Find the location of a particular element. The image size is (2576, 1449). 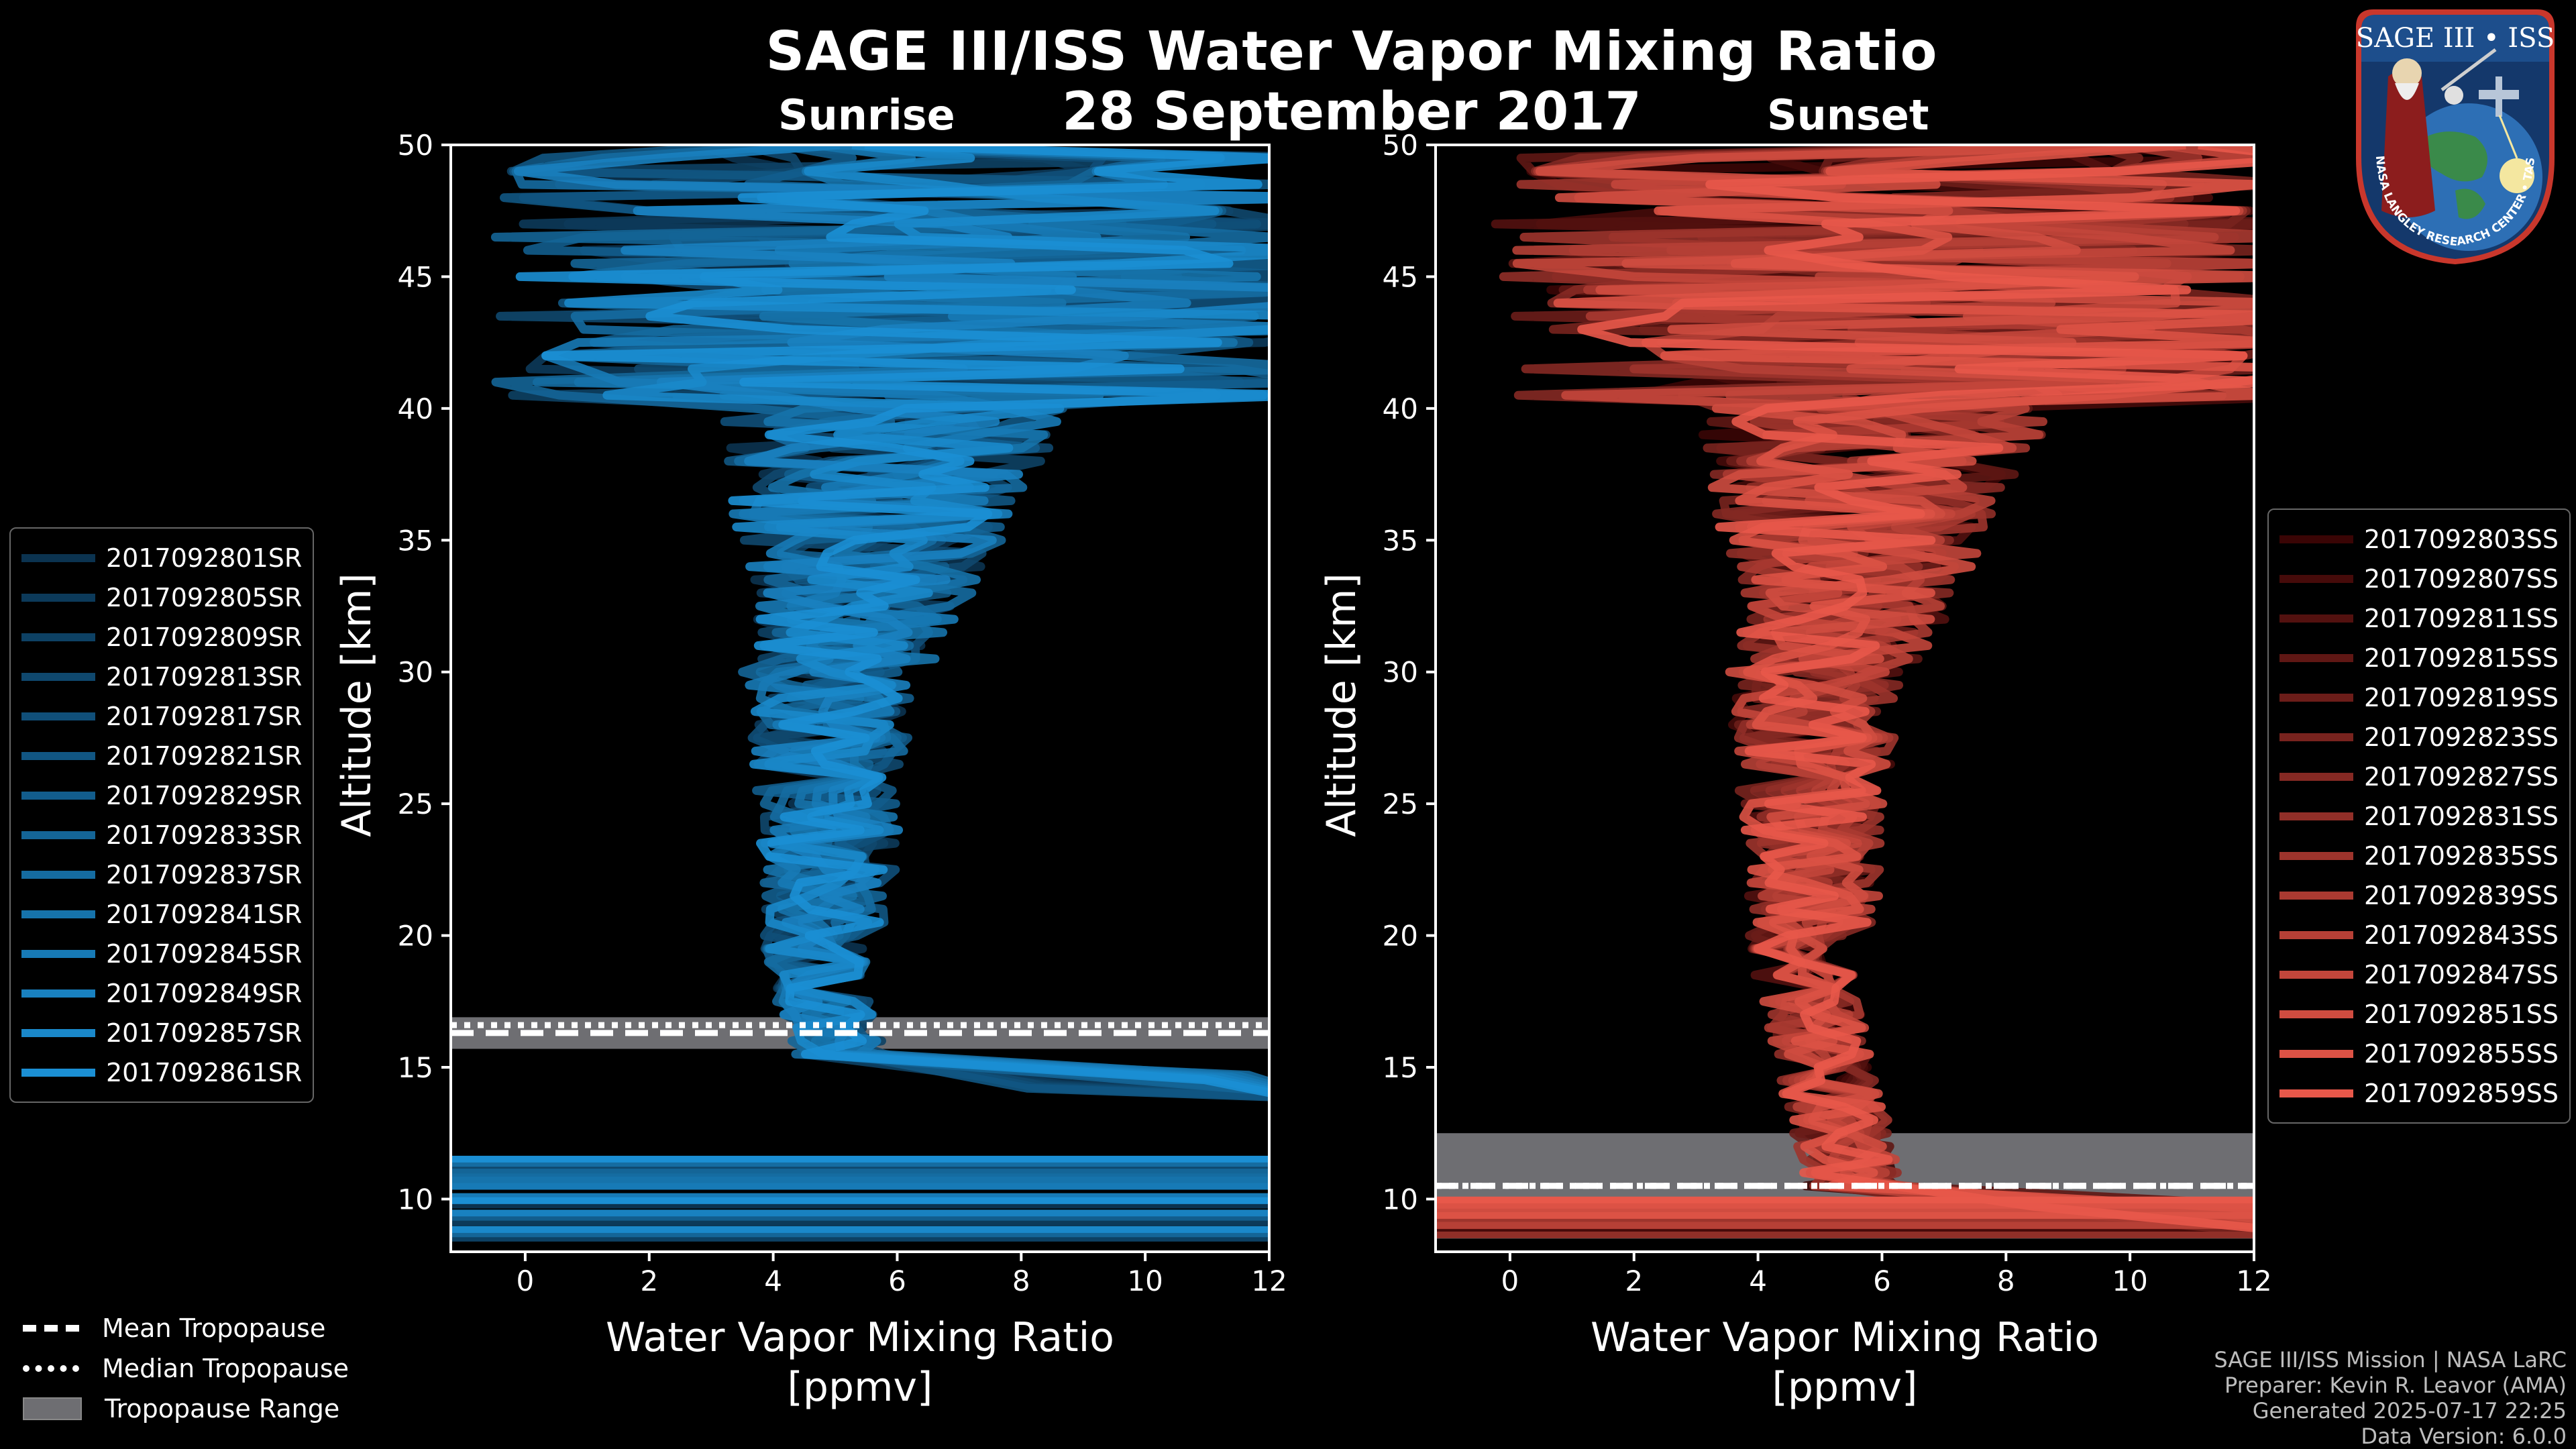

legend-entry: 2017092845SR is located at coordinates (161, 953).